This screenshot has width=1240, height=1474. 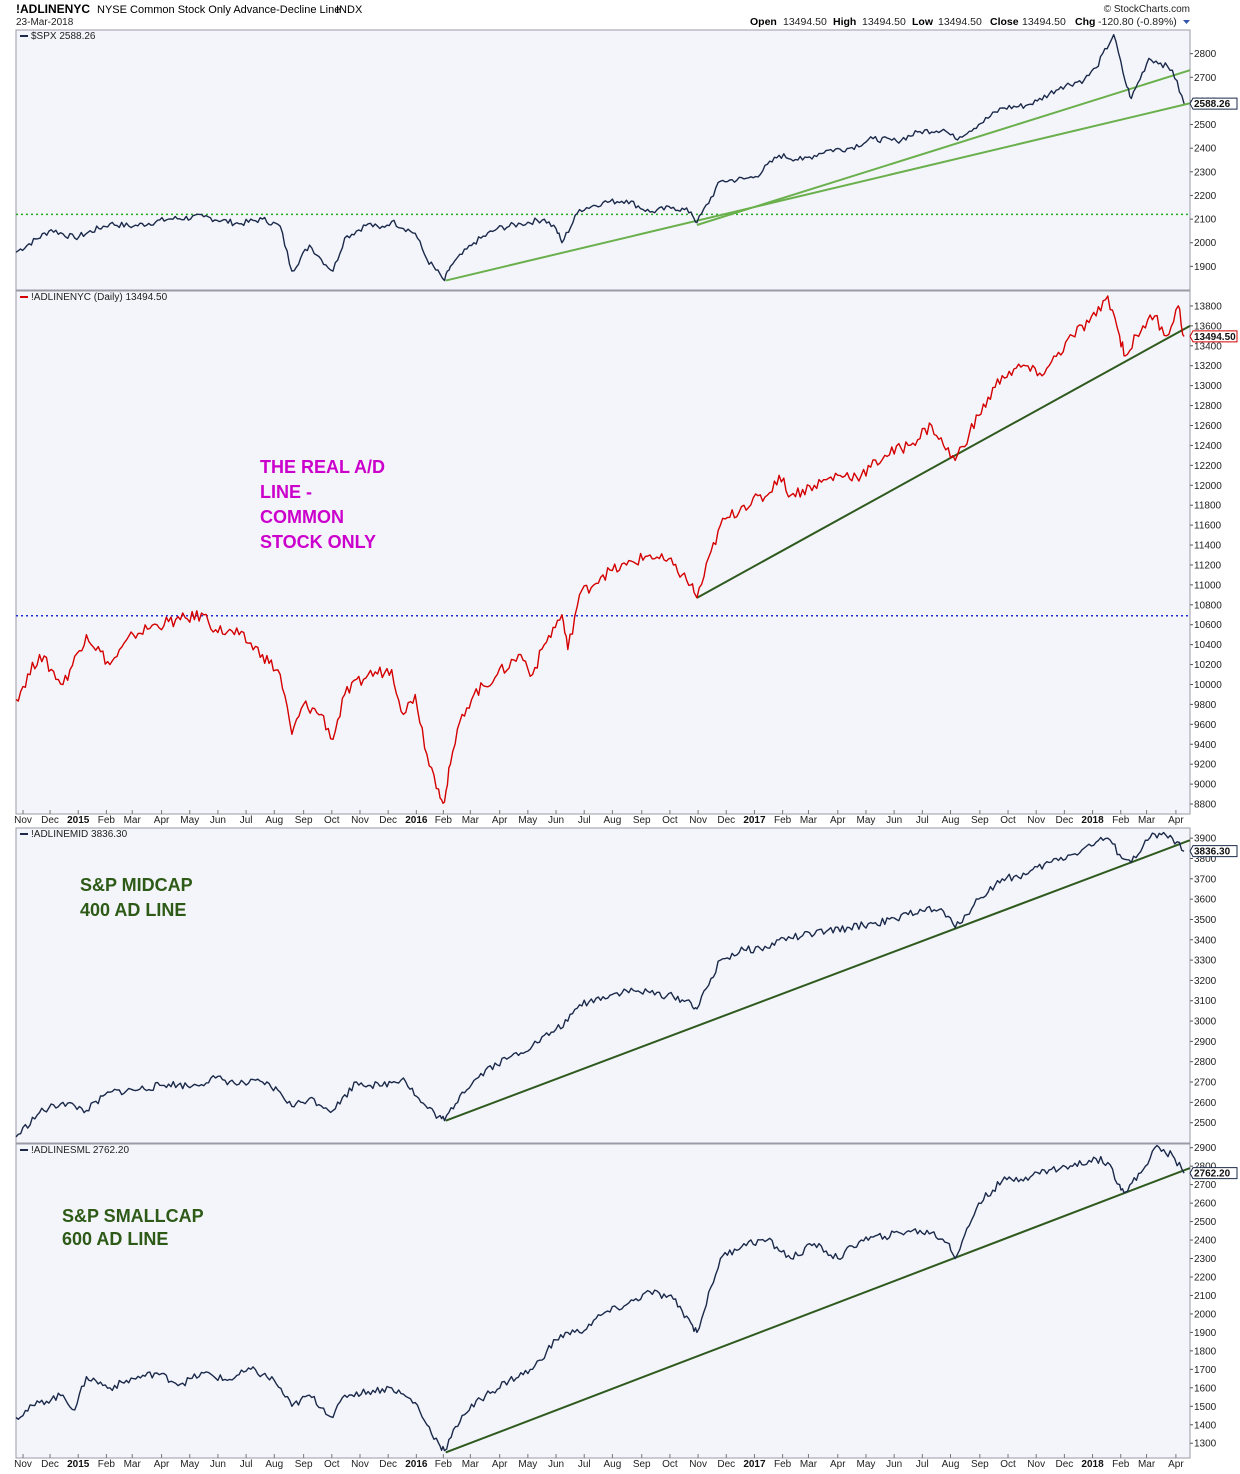 I want to click on y-tick-label: 2400, so click(x=1205, y=149).